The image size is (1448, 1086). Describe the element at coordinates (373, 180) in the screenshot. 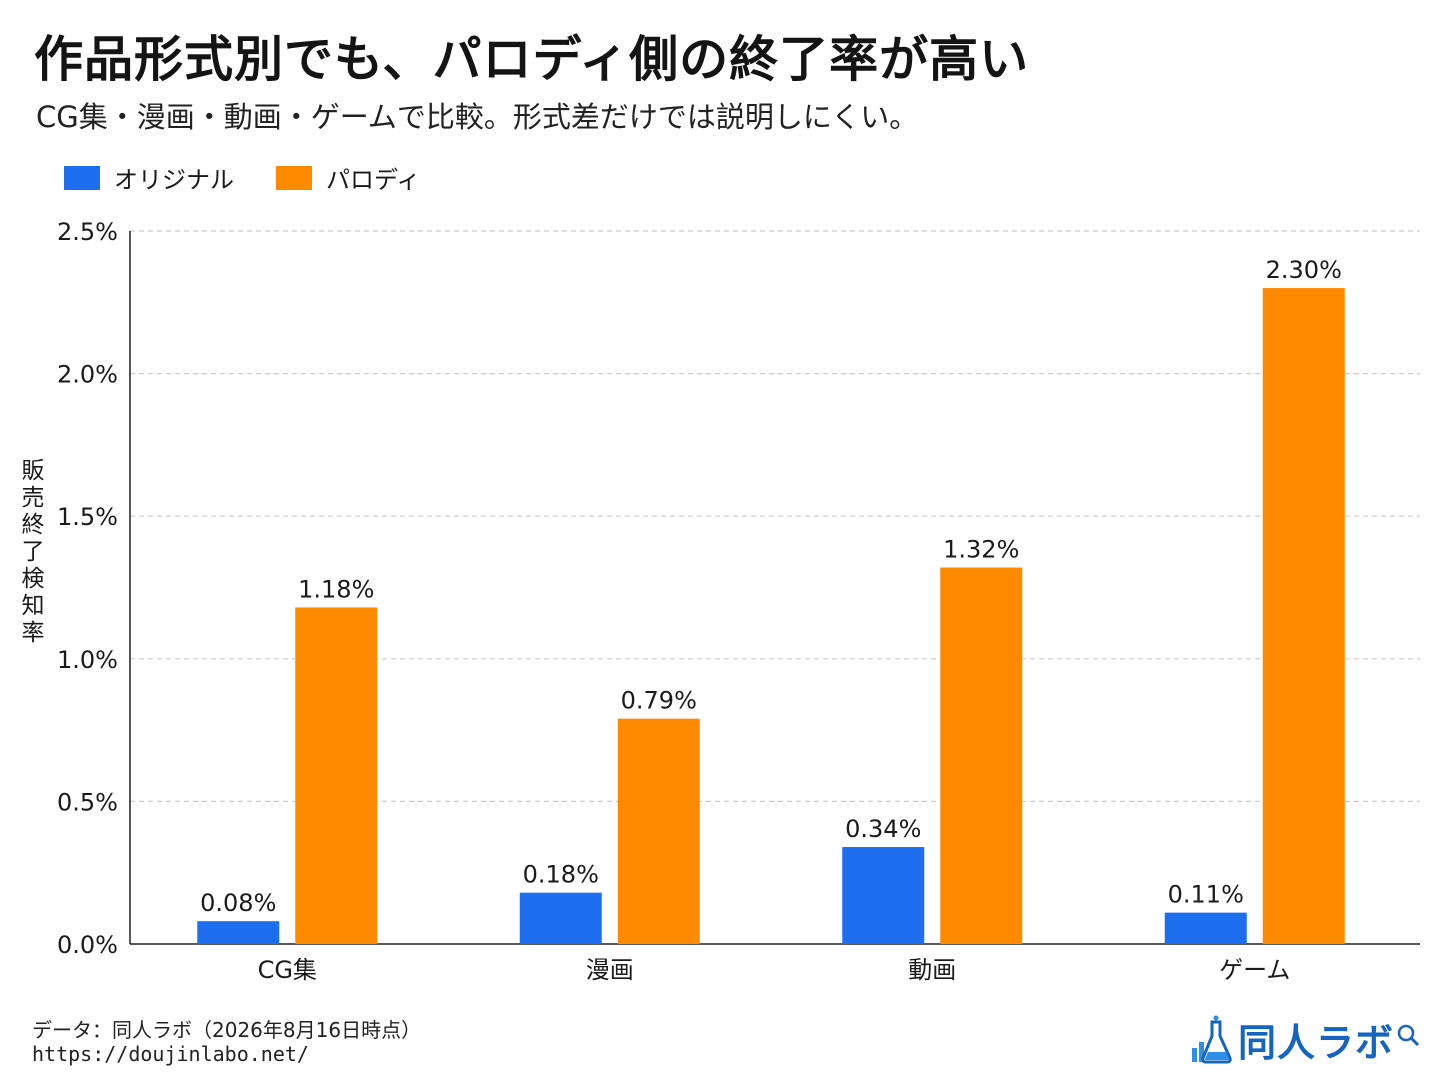

I see `legend-label-parody: パロディ` at that location.